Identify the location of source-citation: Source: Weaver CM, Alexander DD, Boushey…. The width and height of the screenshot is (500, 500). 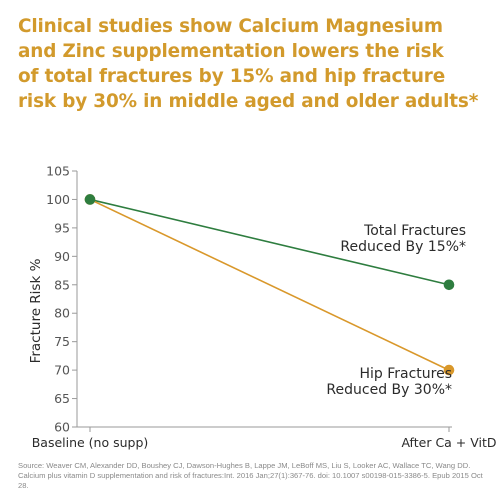
(250, 475).